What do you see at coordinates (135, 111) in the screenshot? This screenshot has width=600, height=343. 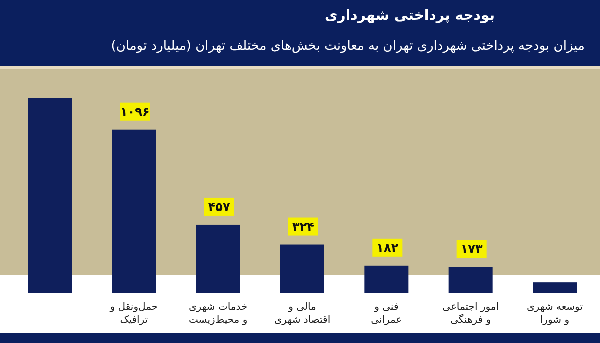 I see `data-label: ۱۰۹۶` at bounding box center [135, 111].